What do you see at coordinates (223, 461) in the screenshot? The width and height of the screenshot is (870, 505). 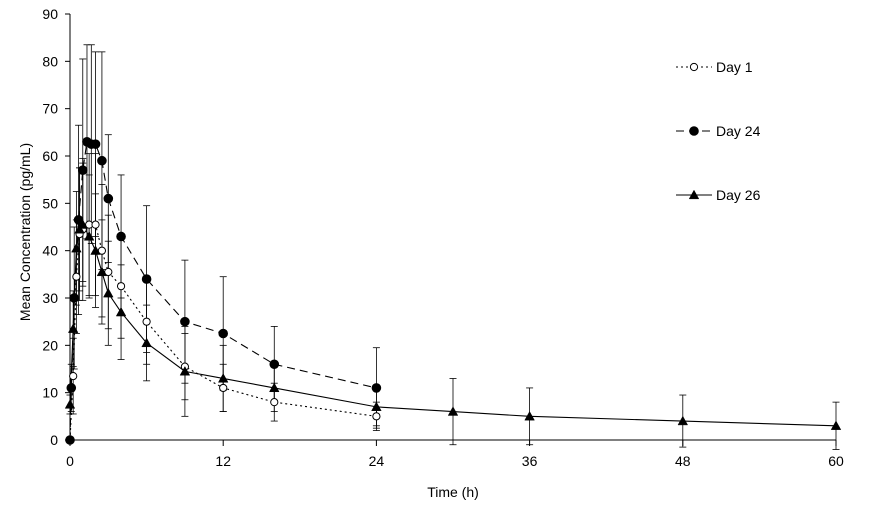 I see `x-tick-label: 12` at bounding box center [223, 461].